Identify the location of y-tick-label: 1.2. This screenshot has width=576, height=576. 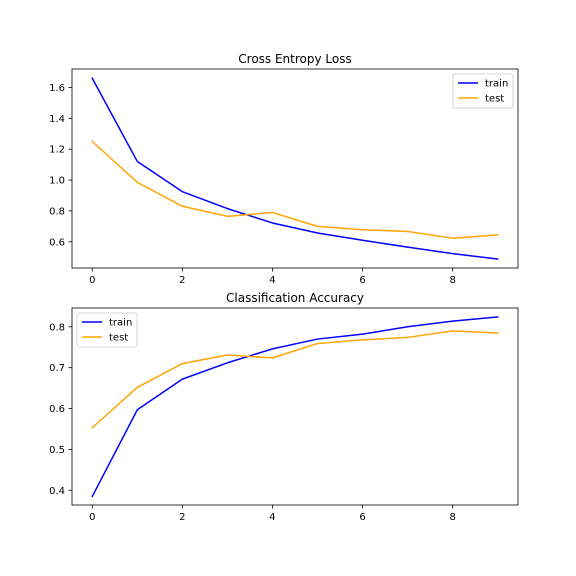
(57, 150).